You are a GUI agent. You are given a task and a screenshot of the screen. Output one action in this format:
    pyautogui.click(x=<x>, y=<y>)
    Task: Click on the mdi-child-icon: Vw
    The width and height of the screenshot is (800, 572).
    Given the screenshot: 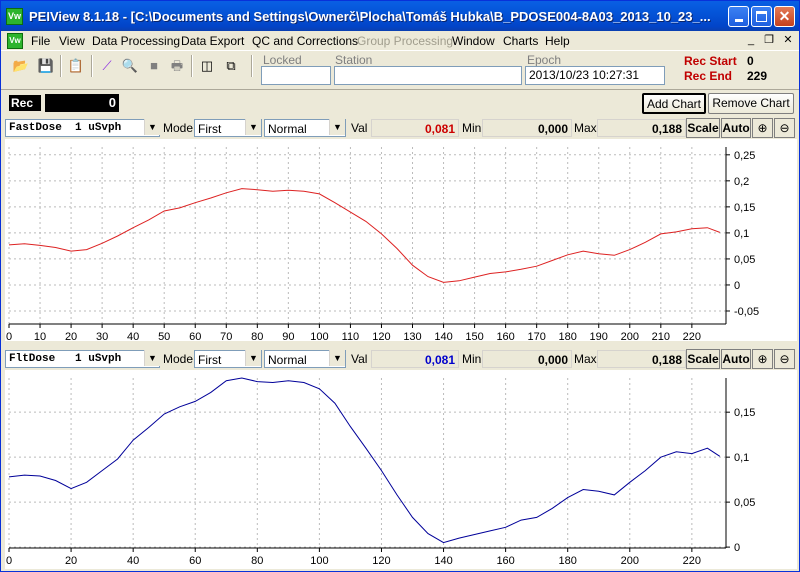 What is the action you would take?
    pyautogui.click(x=15, y=41)
    